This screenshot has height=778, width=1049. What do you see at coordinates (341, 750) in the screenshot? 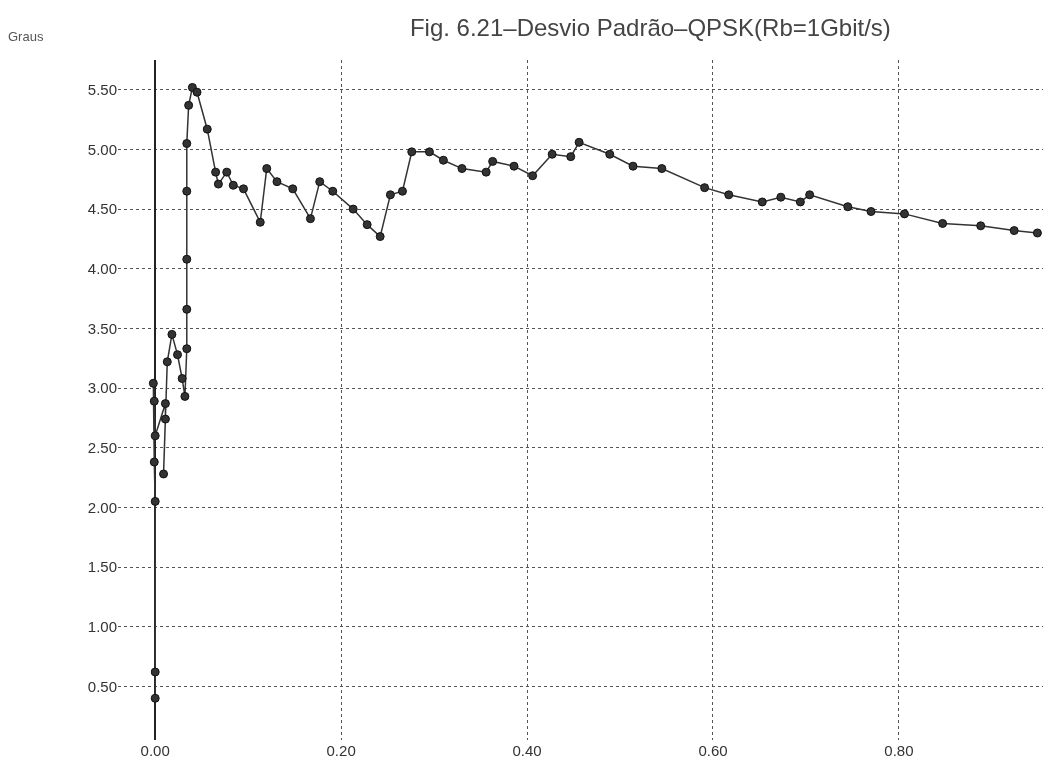
I see `x-tick-label: 0.20` at bounding box center [341, 750].